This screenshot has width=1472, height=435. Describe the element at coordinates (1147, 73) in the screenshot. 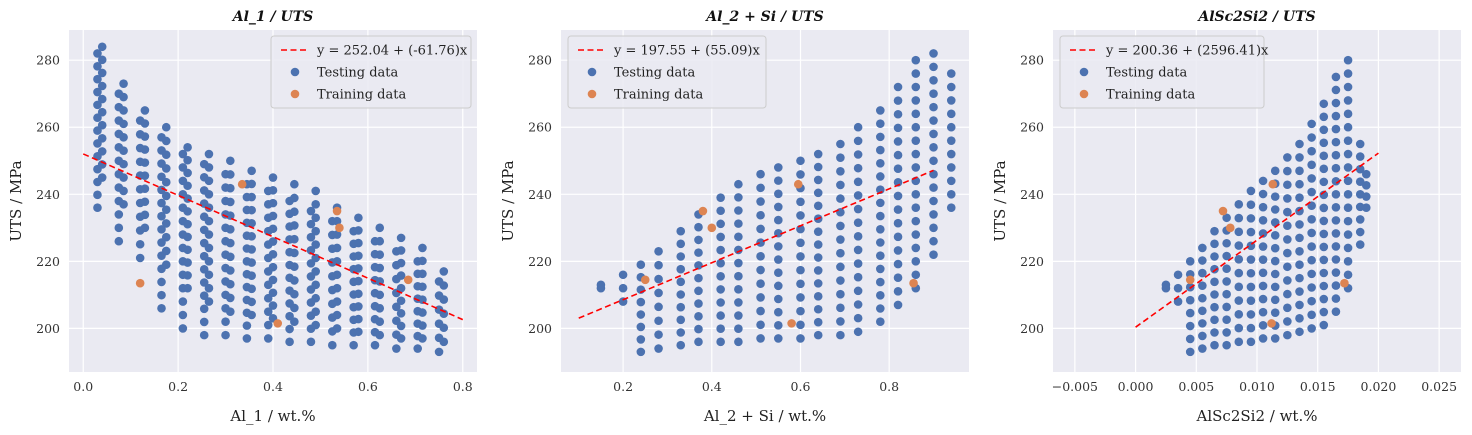

I see `legend-testing-label: Testing data` at that location.